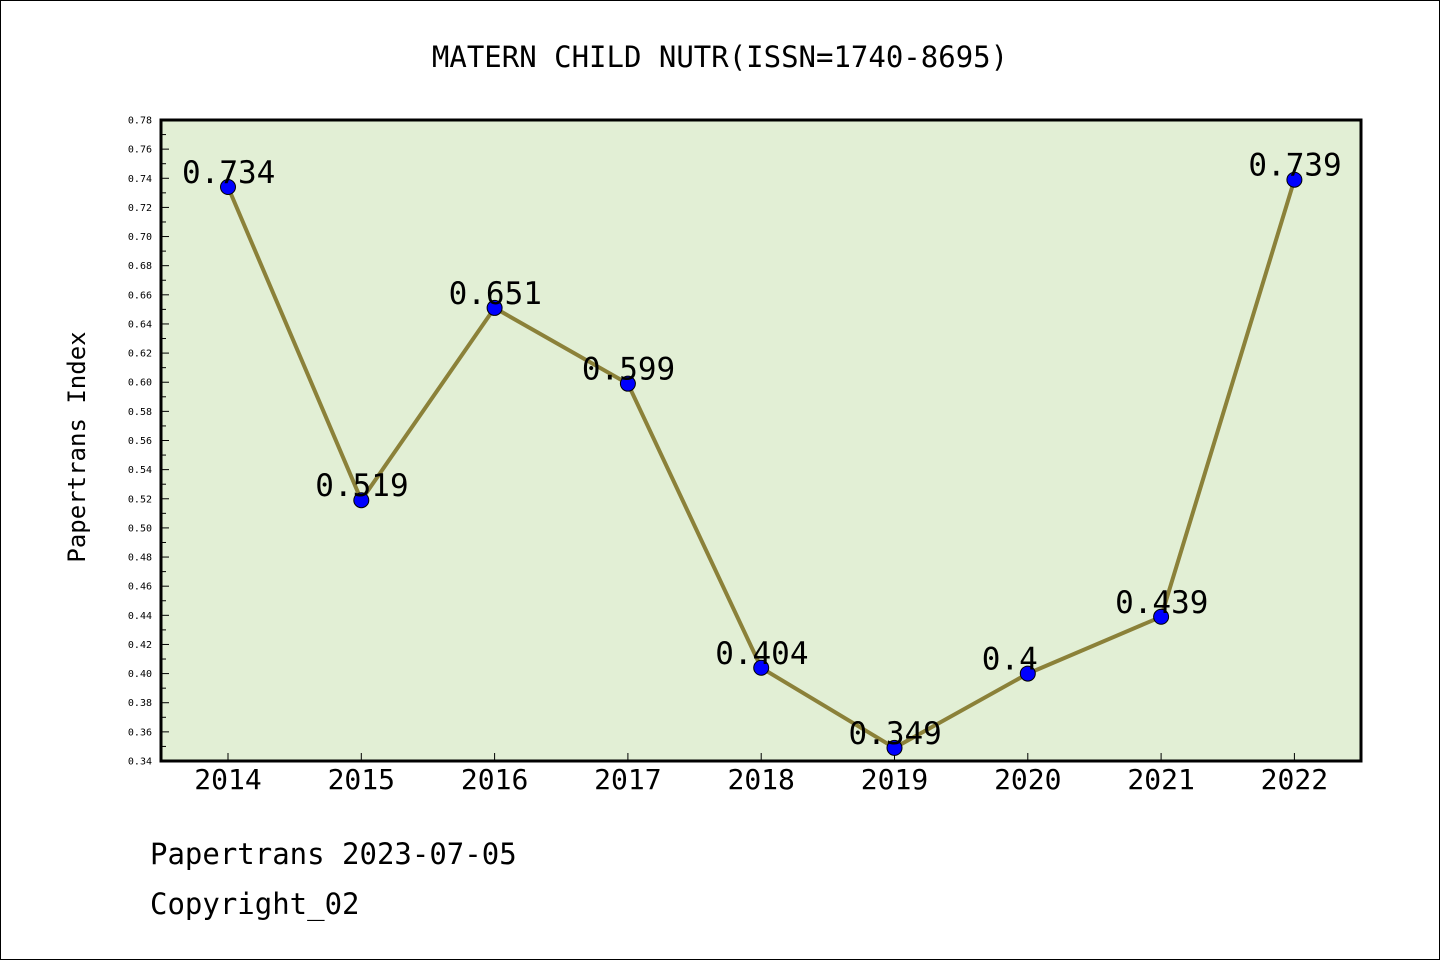  Describe the element at coordinates (140, 354) in the screenshot. I see `y-tick-label: 0.62` at that location.